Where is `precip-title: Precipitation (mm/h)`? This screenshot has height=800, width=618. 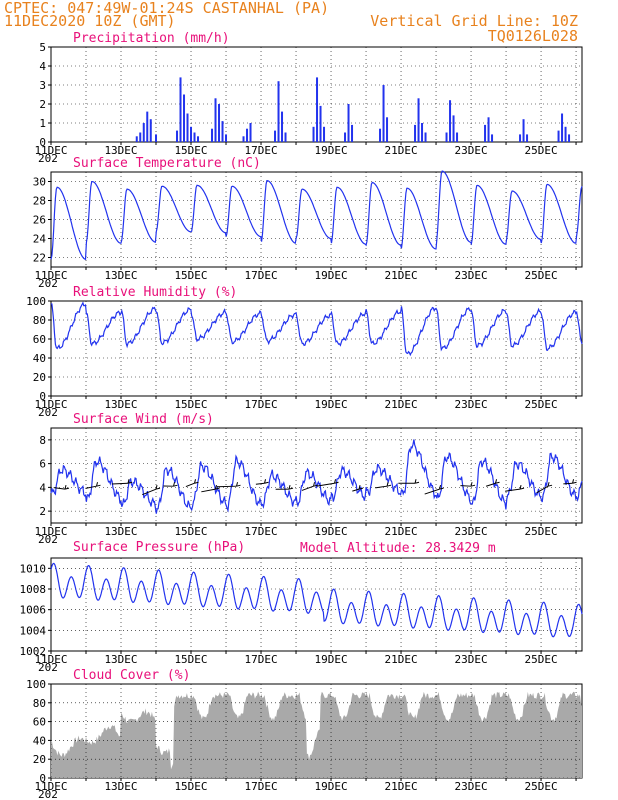 precip-title: Precipitation (mm/h) is located at coordinates (151, 38).